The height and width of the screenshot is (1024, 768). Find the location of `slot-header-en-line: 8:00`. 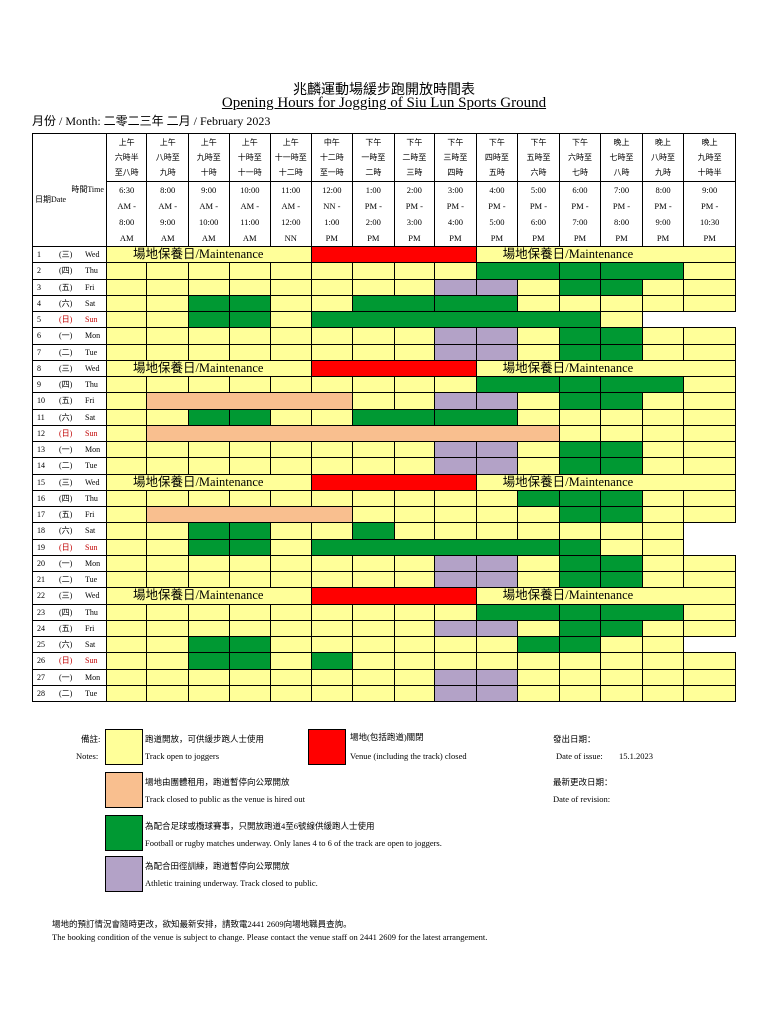

slot-header-en-line: 8:00 is located at coordinates (127, 222).